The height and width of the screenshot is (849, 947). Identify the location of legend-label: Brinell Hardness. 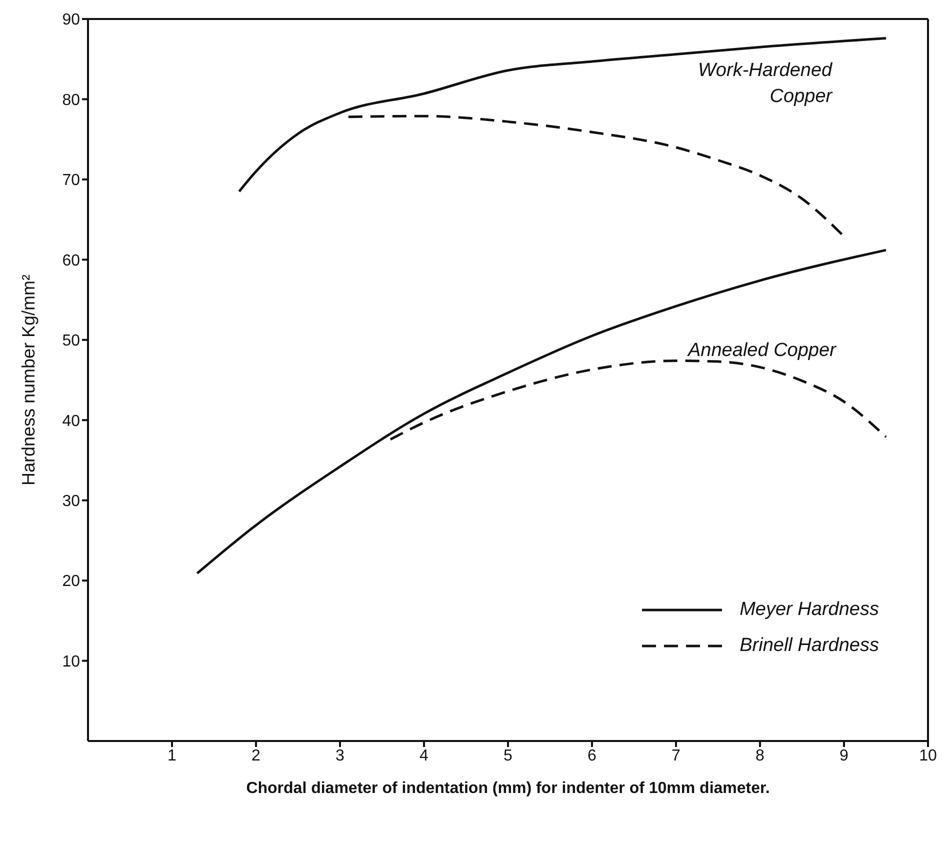
(809, 646).